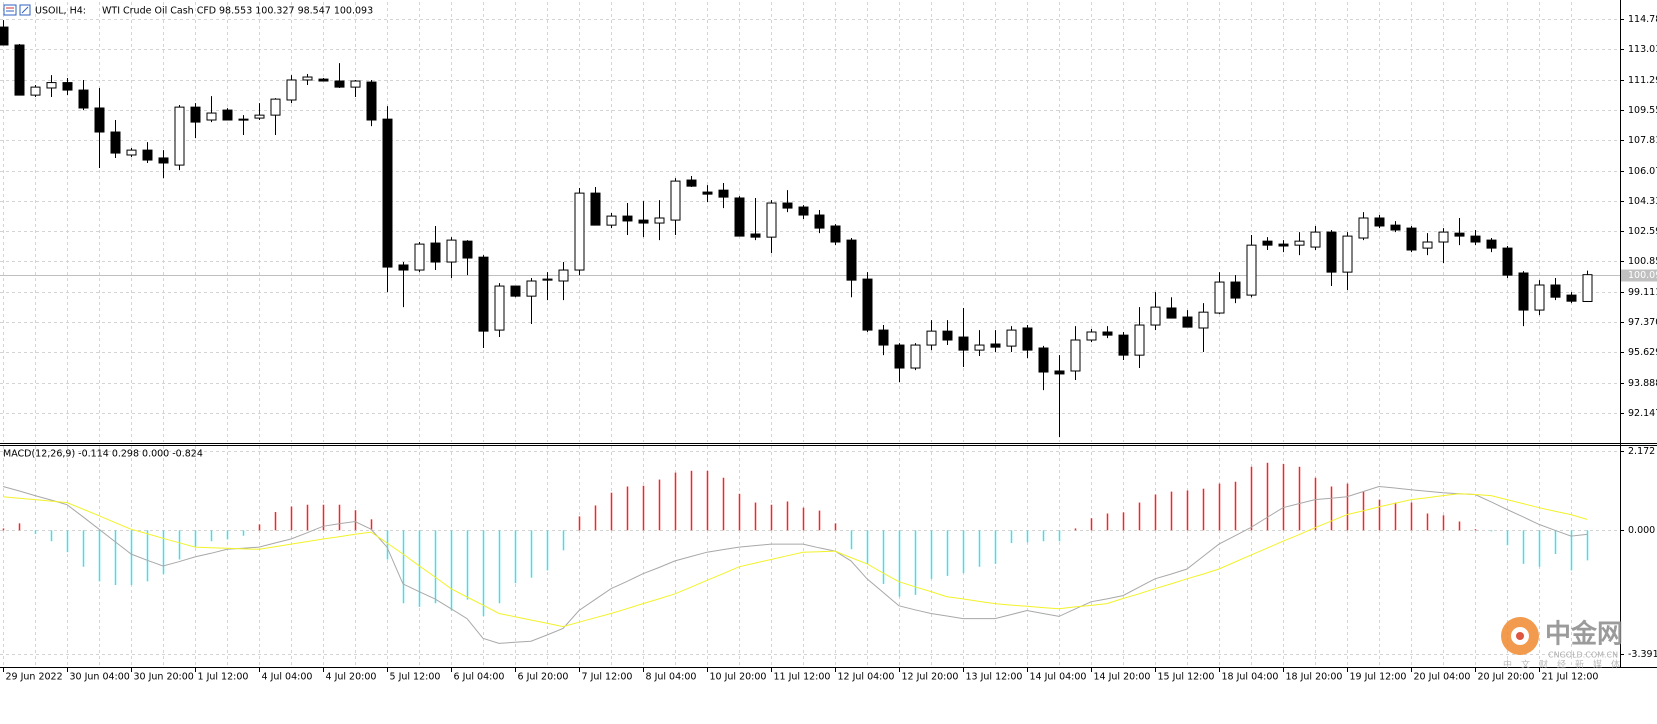  What do you see at coordinates (994, 677) in the screenshot?
I see `x-tick-label: 13 Jul 12:00` at bounding box center [994, 677].